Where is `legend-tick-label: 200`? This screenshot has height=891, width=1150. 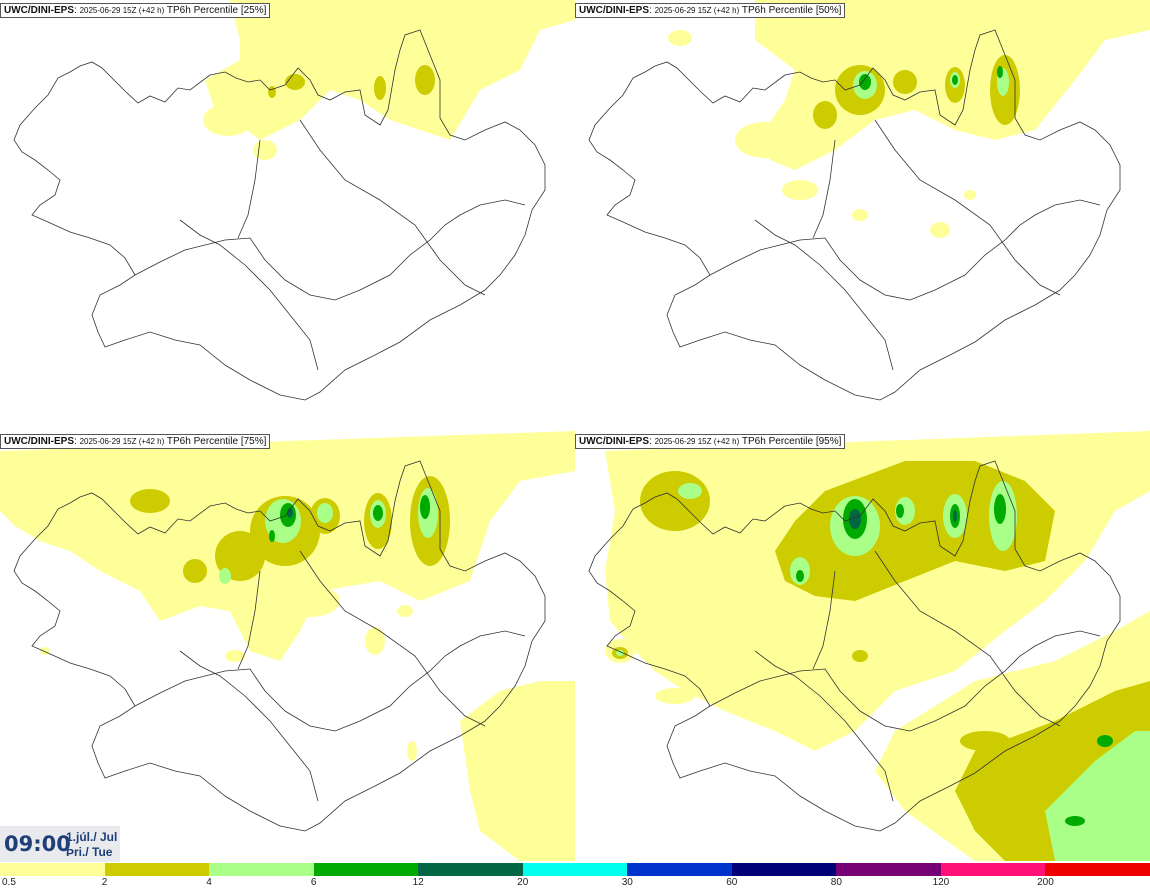 legend-tick-label: 200 is located at coordinates (1045, 882).